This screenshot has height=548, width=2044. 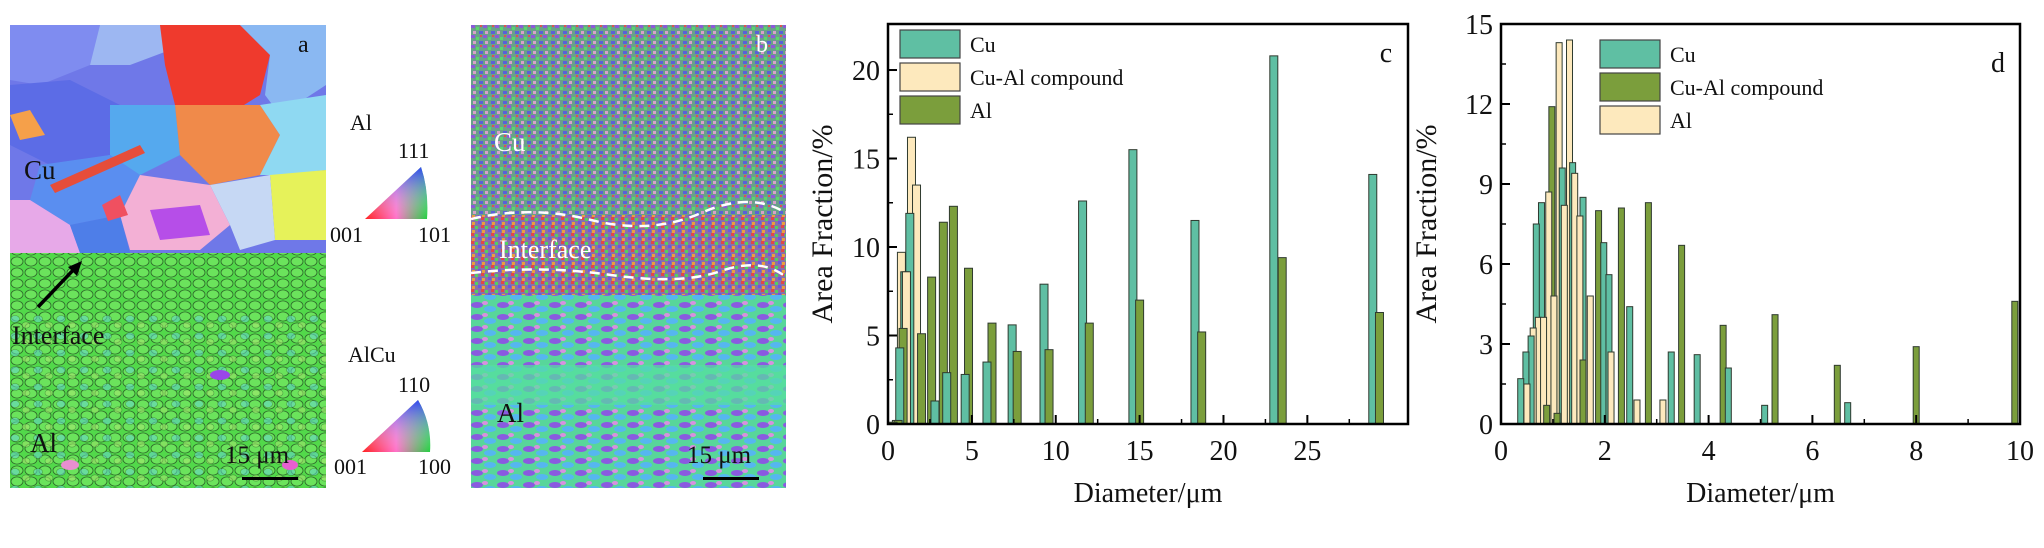 I want to click on ebsd-map-a: a Cu Interface Al 15 μm, so click(x=168, y=256).